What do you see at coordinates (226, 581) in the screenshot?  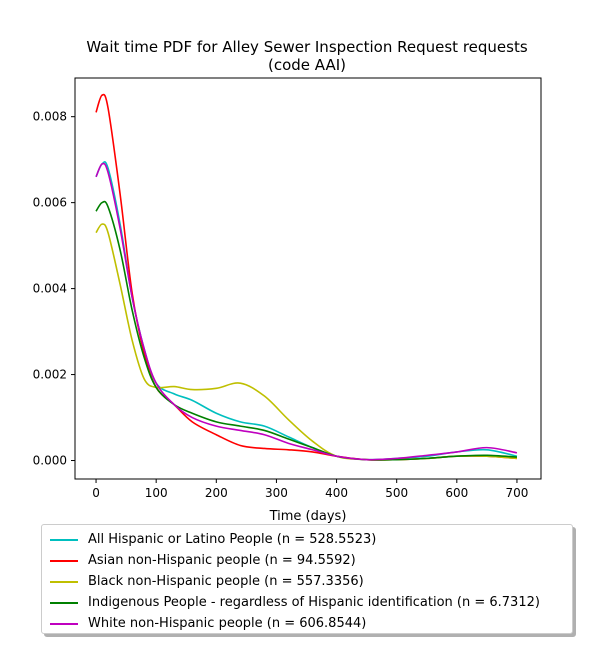 I see `legend-label: Black non-Hispanic people (n = 557.3356)` at bounding box center [226, 581].